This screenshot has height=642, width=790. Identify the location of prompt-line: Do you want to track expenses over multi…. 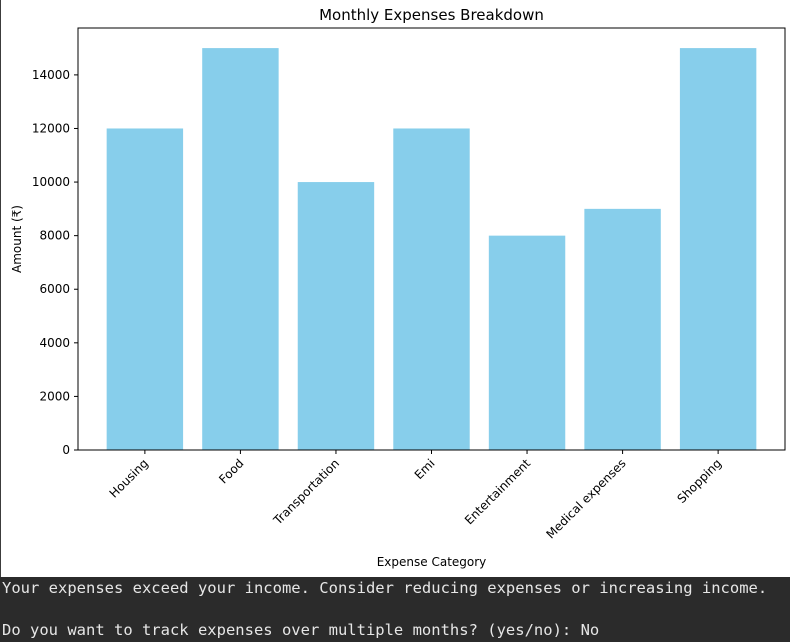
(321, 630).